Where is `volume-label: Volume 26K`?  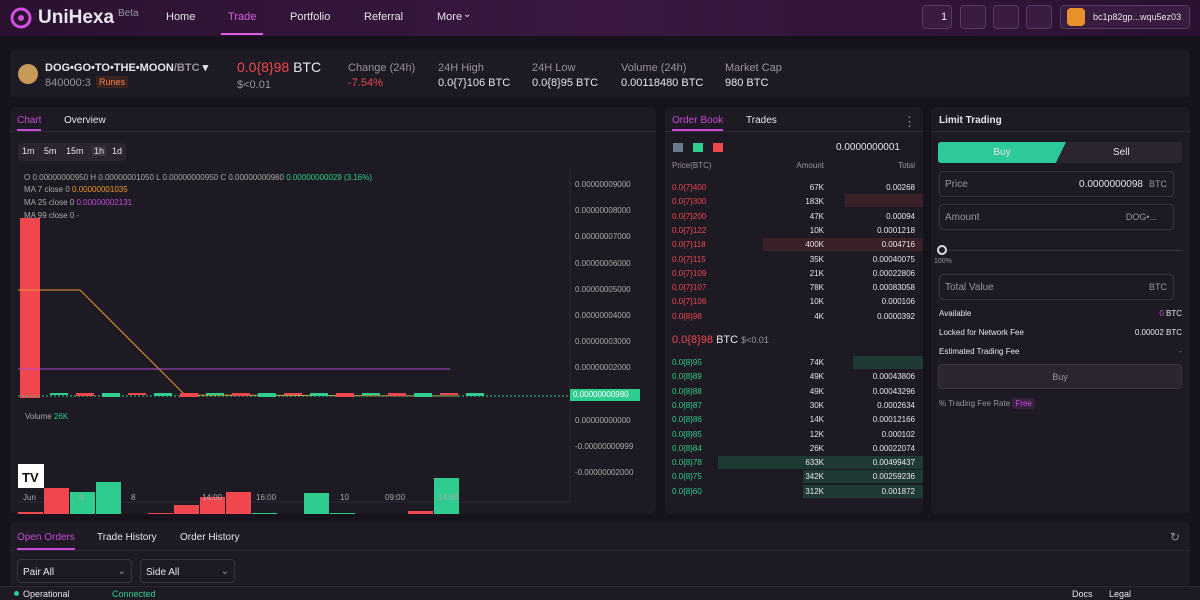 volume-label: Volume 26K is located at coordinates (46, 416).